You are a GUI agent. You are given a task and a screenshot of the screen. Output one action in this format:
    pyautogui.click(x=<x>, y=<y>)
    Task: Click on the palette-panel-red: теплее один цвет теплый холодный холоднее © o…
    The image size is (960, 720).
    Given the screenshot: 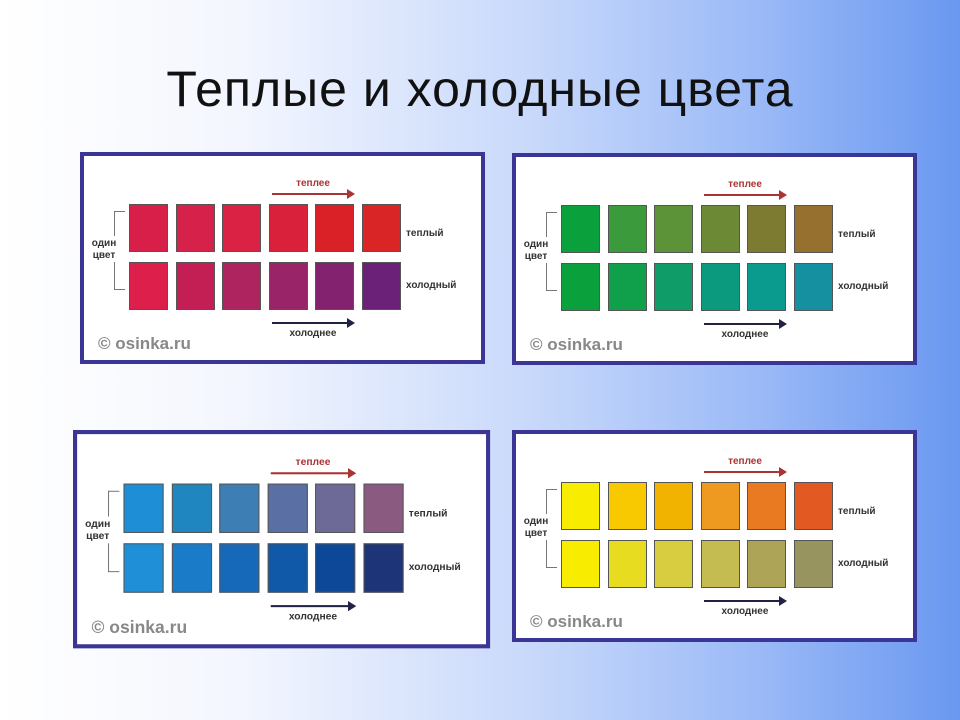 What is the action you would take?
    pyautogui.click(x=282, y=258)
    